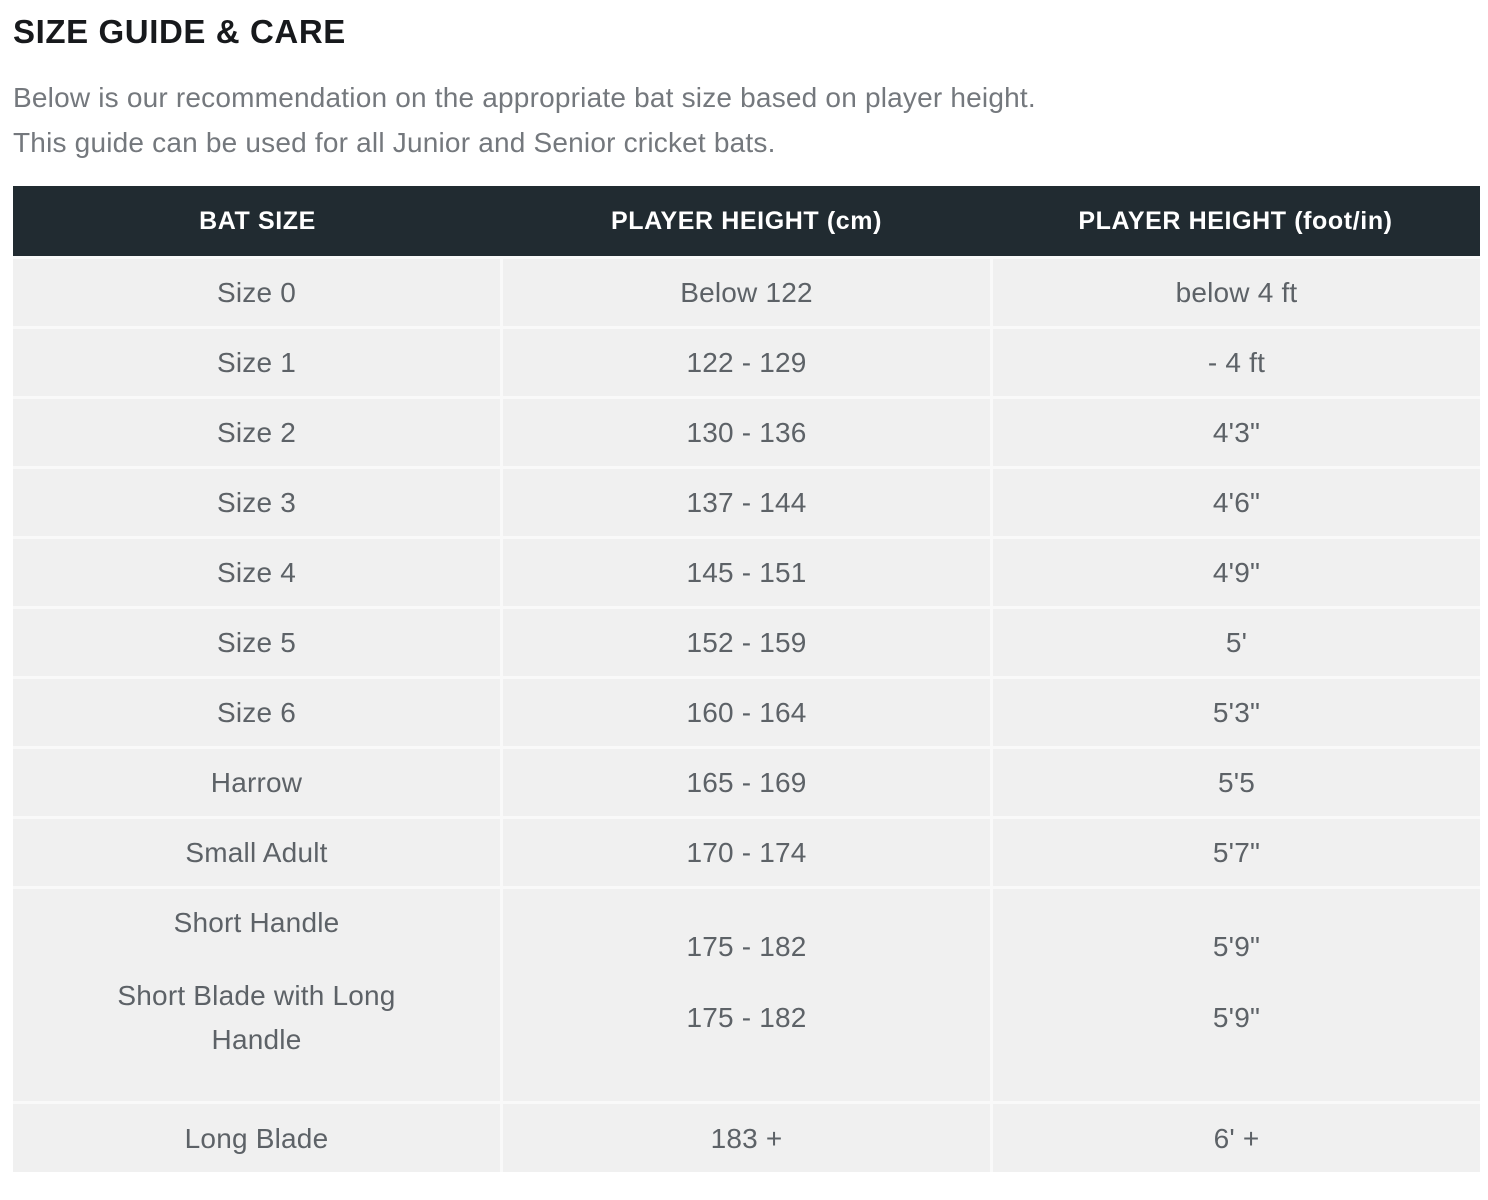 Image resolution: width=1488 pixels, height=1200 pixels. I want to click on player-height-cm-cell-text: Below 122, so click(746, 292).